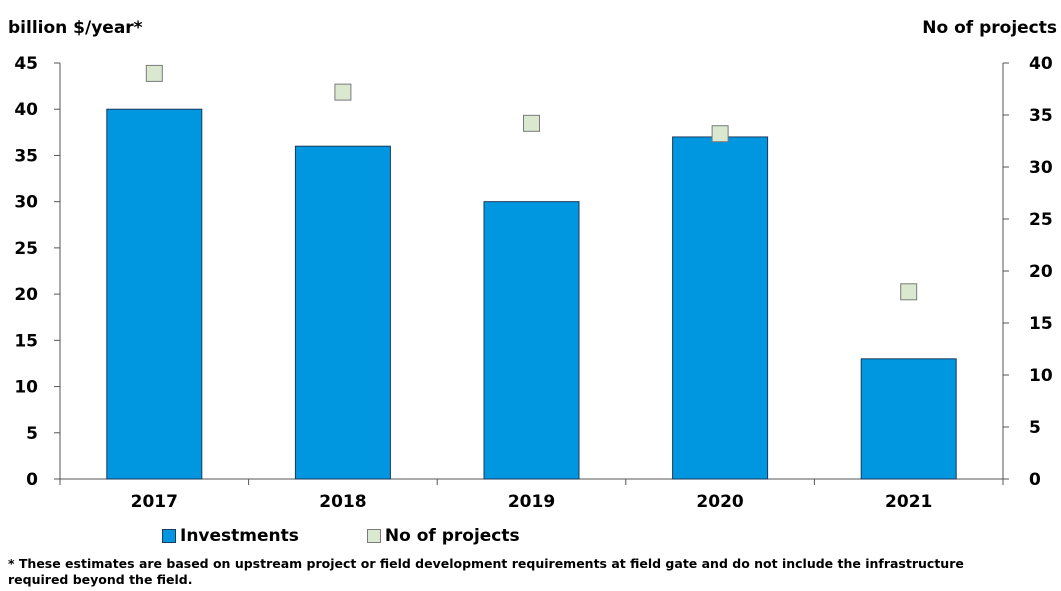 The image size is (1061, 591). What do you see at coordinates (1041, 324) in the screenshot?
I see `y-tick-label-right: 15` at bounding box center [1041, 324].